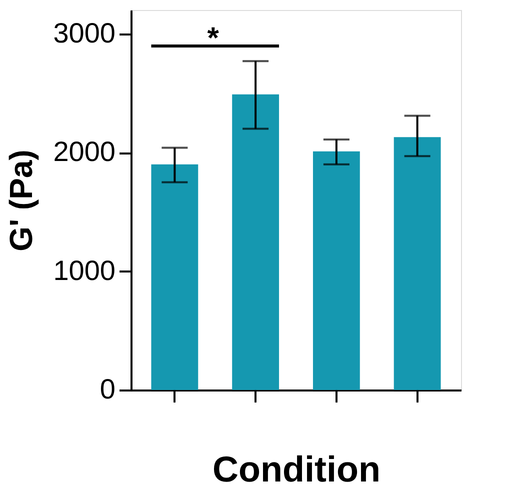 The width and height of the screenshot is (524, 500). What do you see at coordinates (84, 151) in the screenshot?
I see `y-tick-label: 2000` at bounding box center [84, 151].